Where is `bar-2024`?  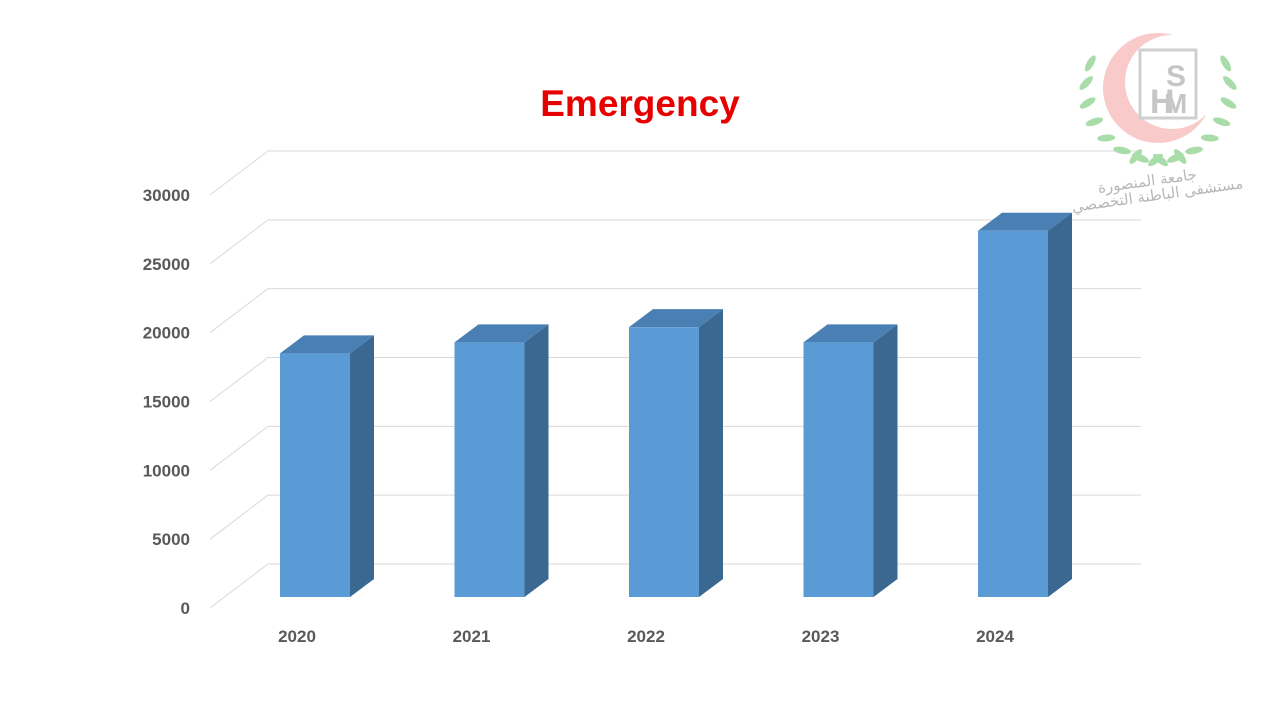
bar-2024 is located at coordinates (1025, 404).